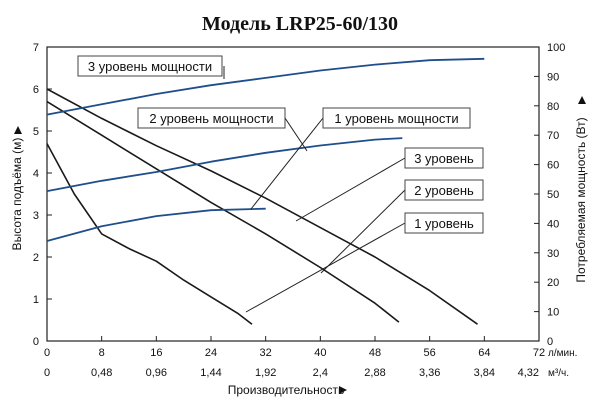 This screenshot has height=406, width=600. I want to click on x-tick-label: 32, so click(266, 353).